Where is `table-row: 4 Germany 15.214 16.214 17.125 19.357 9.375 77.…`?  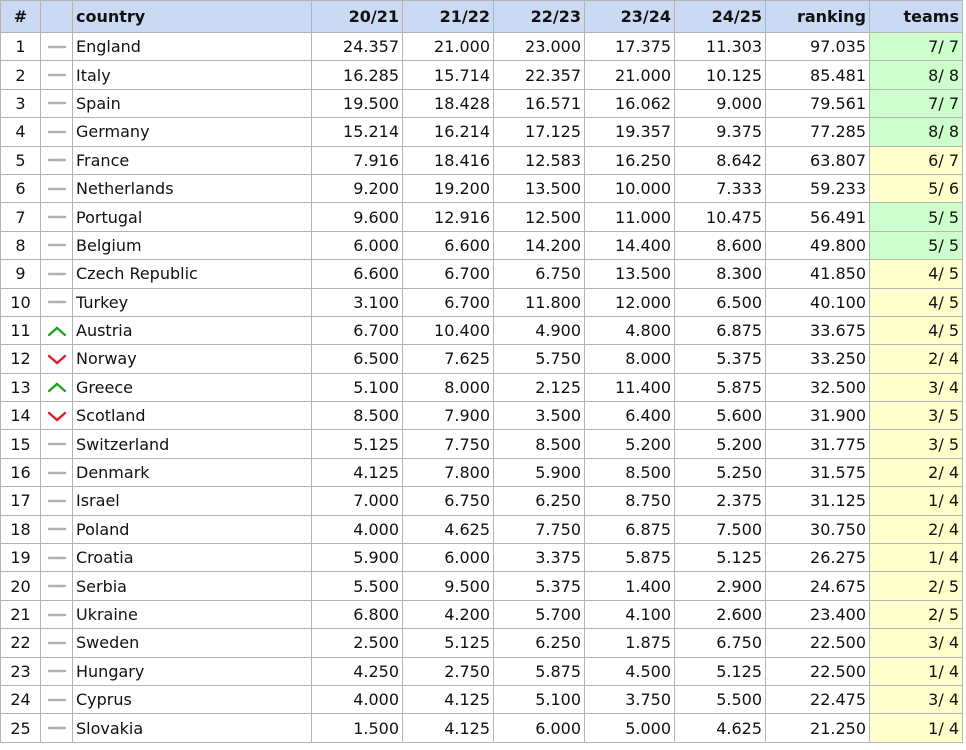 table-row: 4 Germany 15.214 16.214 17.125 19.357 9.375 77.… is located at coordinates (481, 132).